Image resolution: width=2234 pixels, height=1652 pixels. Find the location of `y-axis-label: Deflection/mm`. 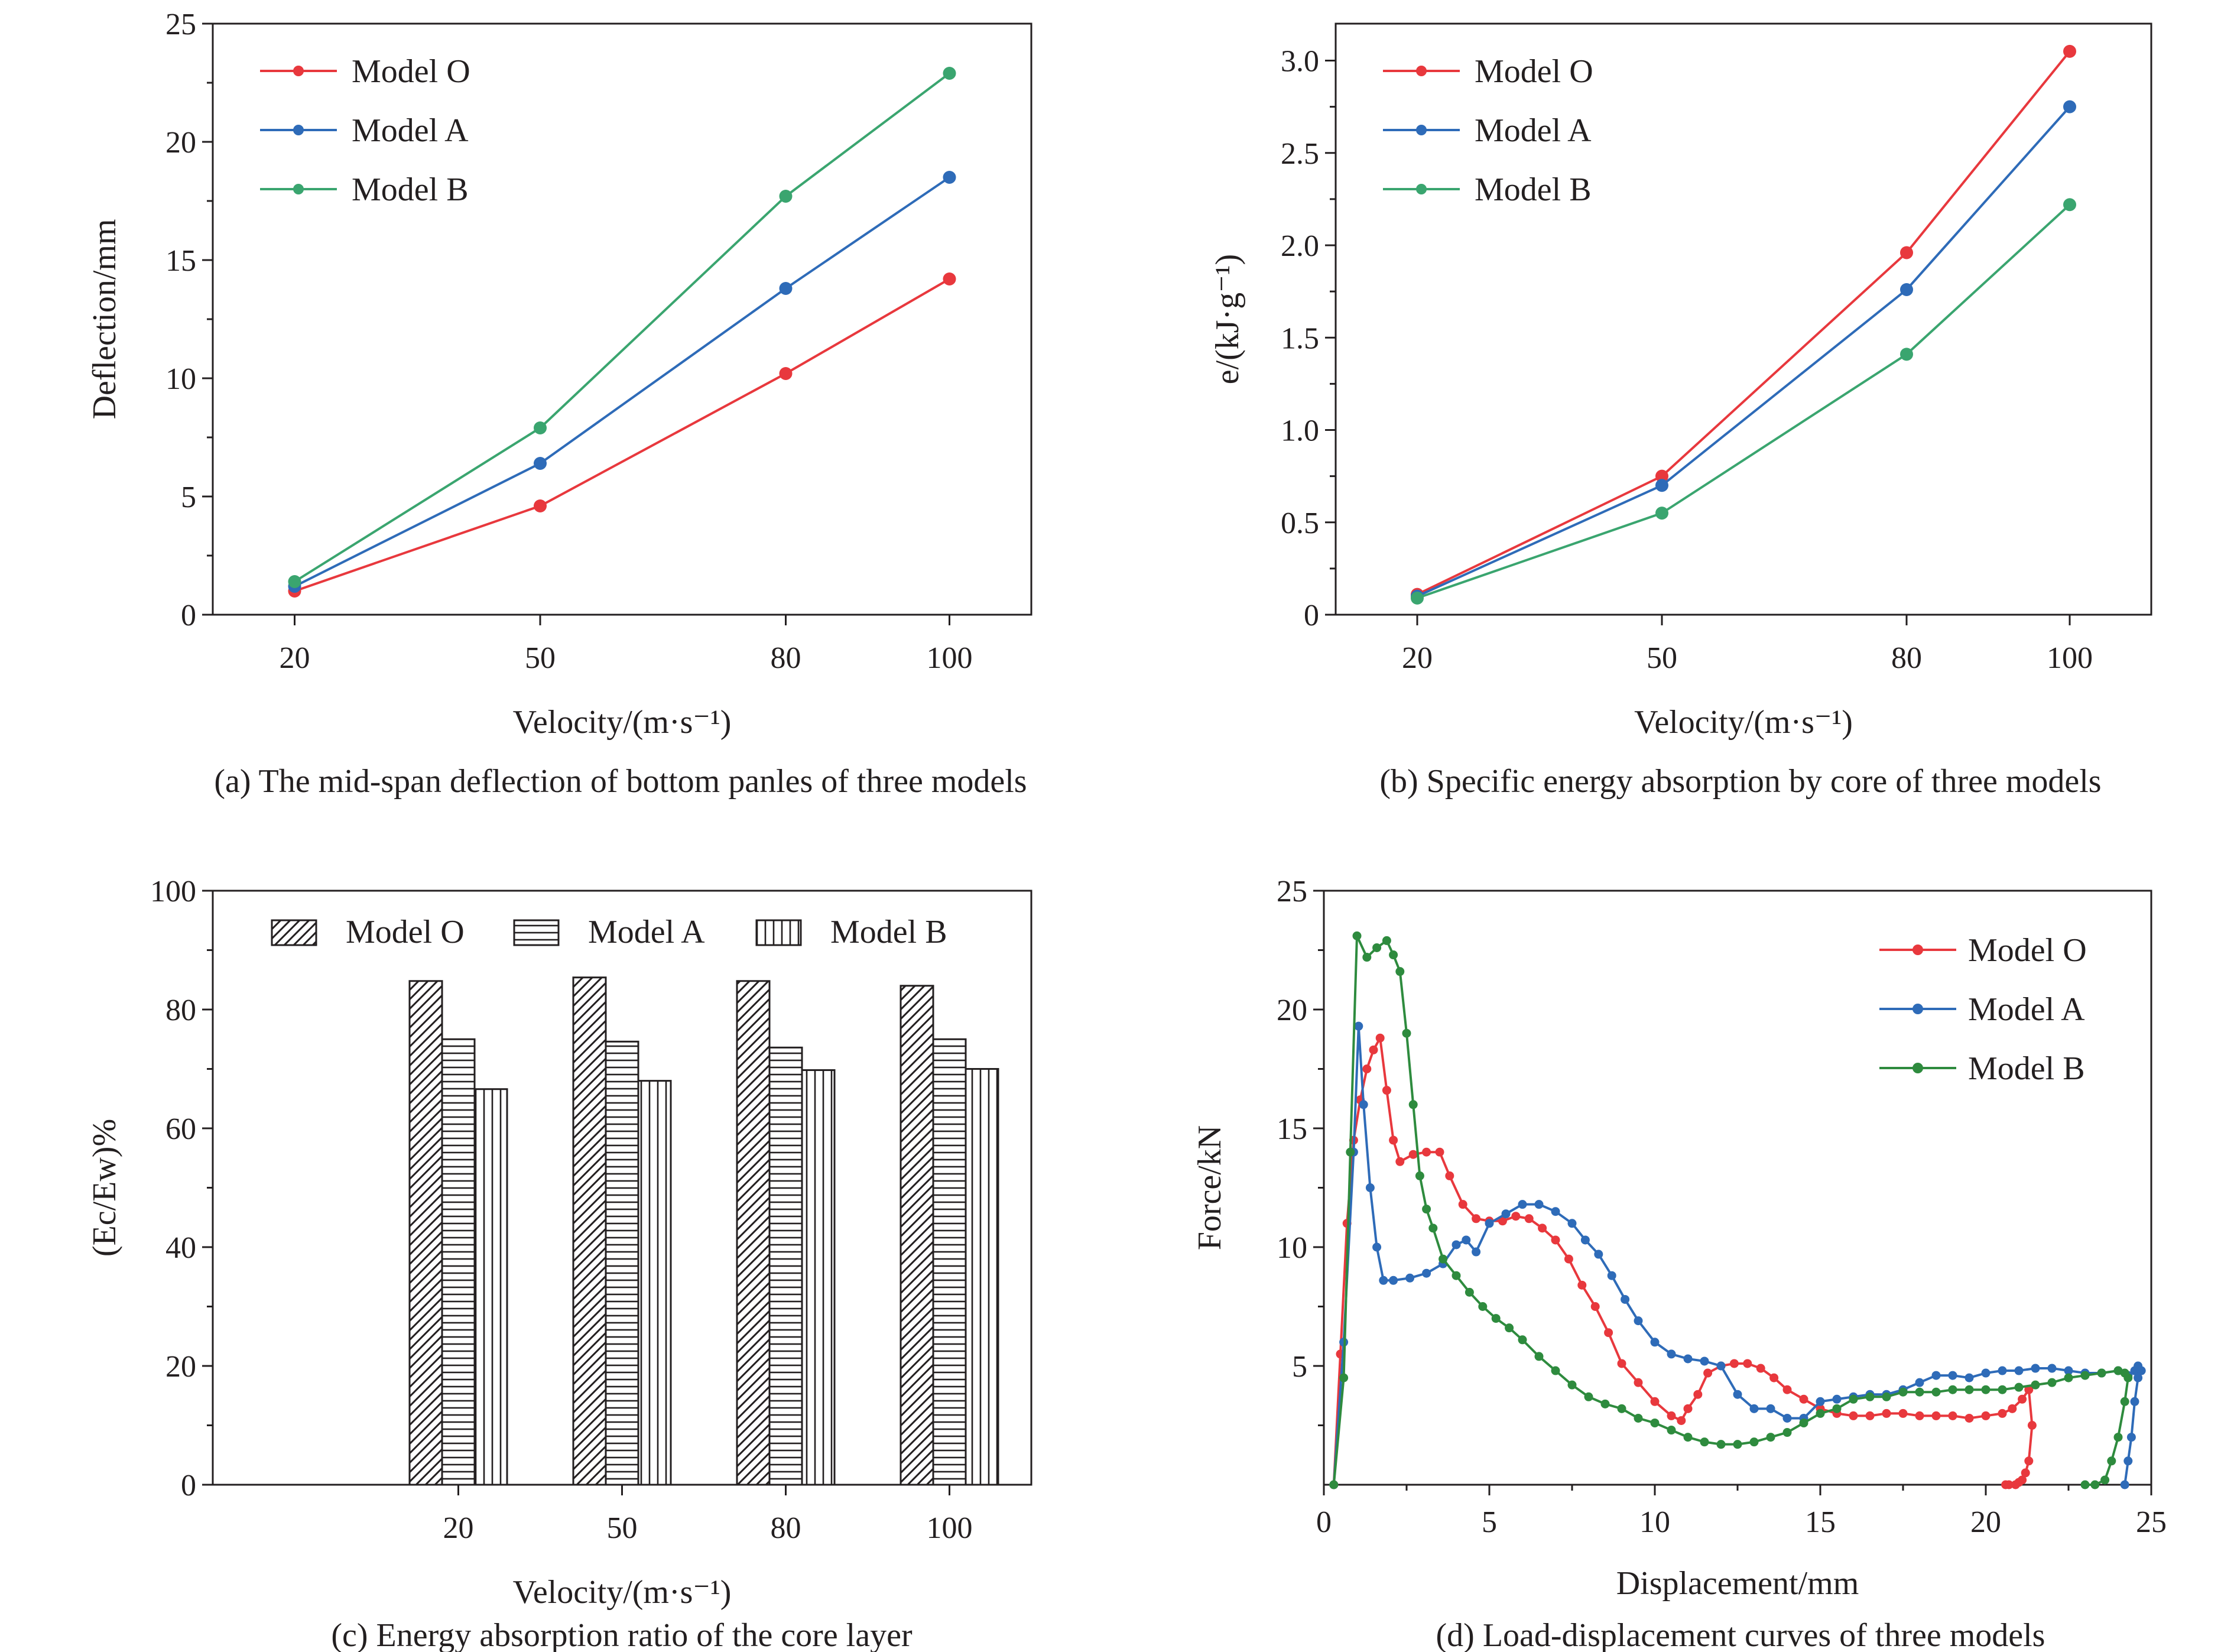

y-axis-label: Deflection/mm is located at coordinates (104, 319).